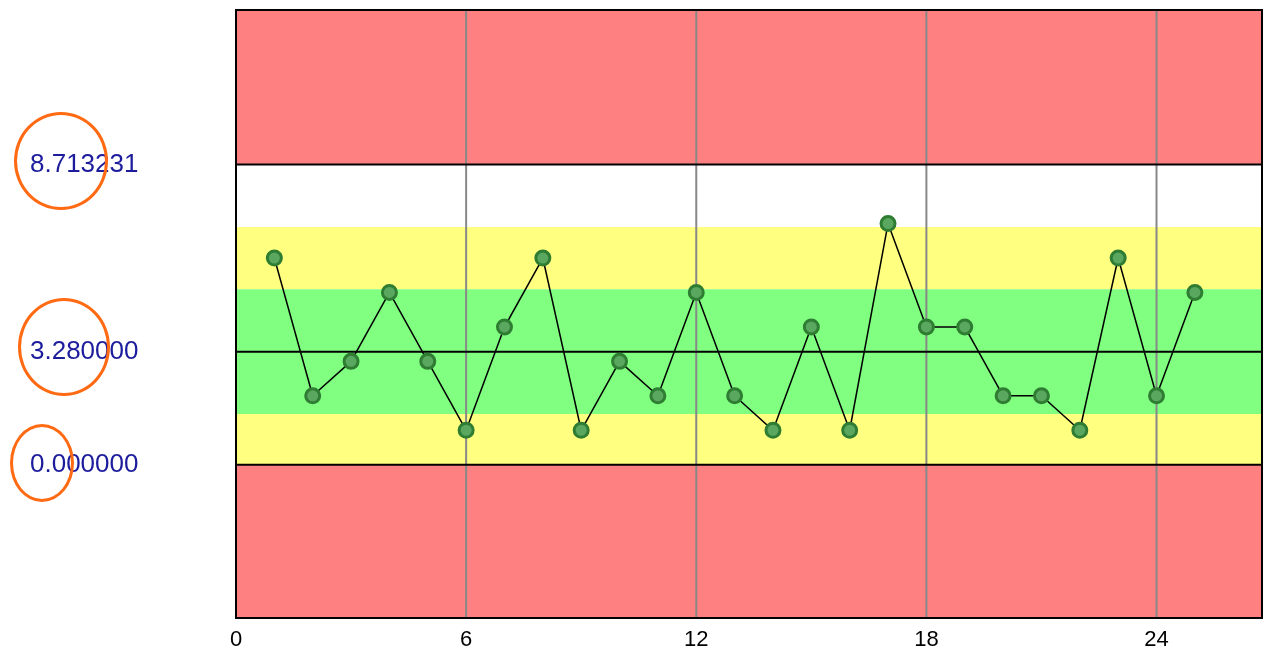 The height and width of the screenshot is (662, 1272). Describe the element at coordinates (1156, 639) in the screenshot. I see `x-tick-label: 24` at that location.